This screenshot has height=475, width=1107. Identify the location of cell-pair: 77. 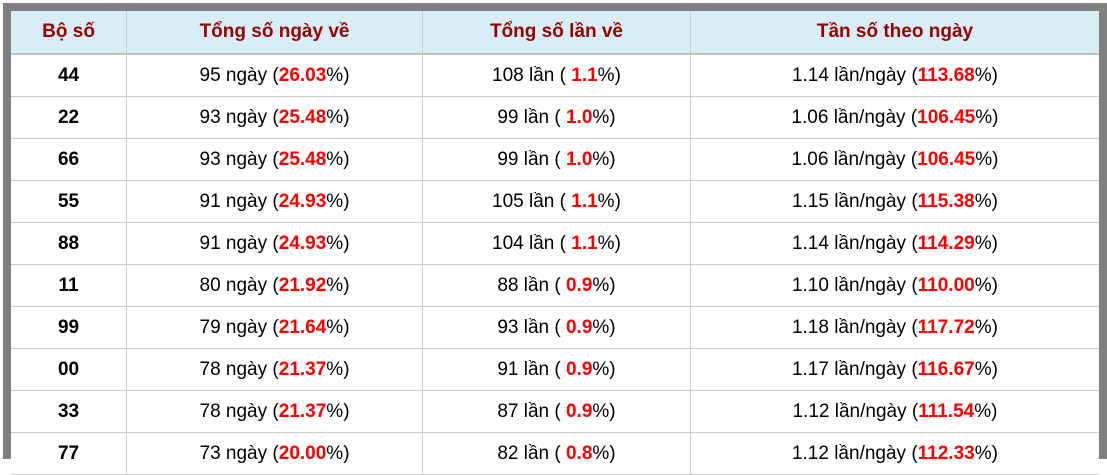
(69, 453).